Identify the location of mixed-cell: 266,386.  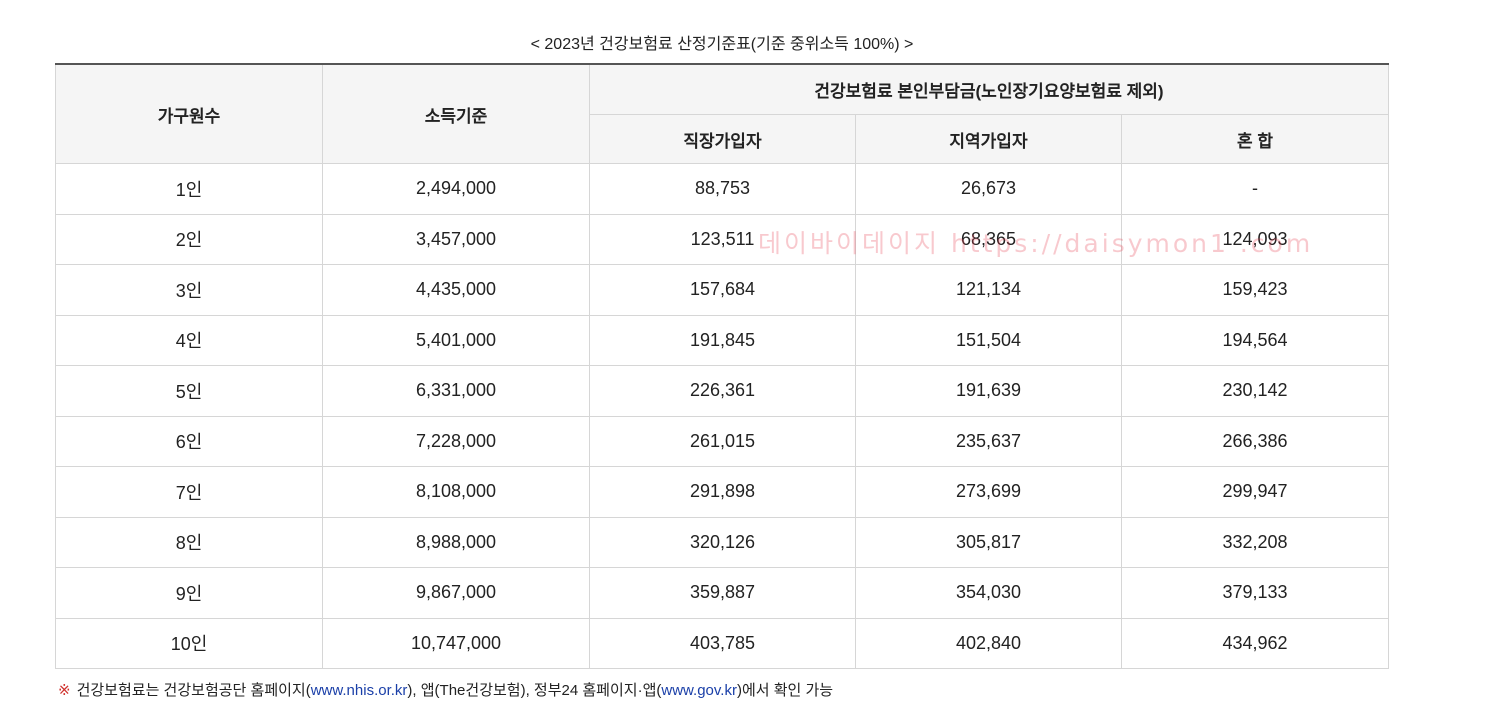
(1255, 441).